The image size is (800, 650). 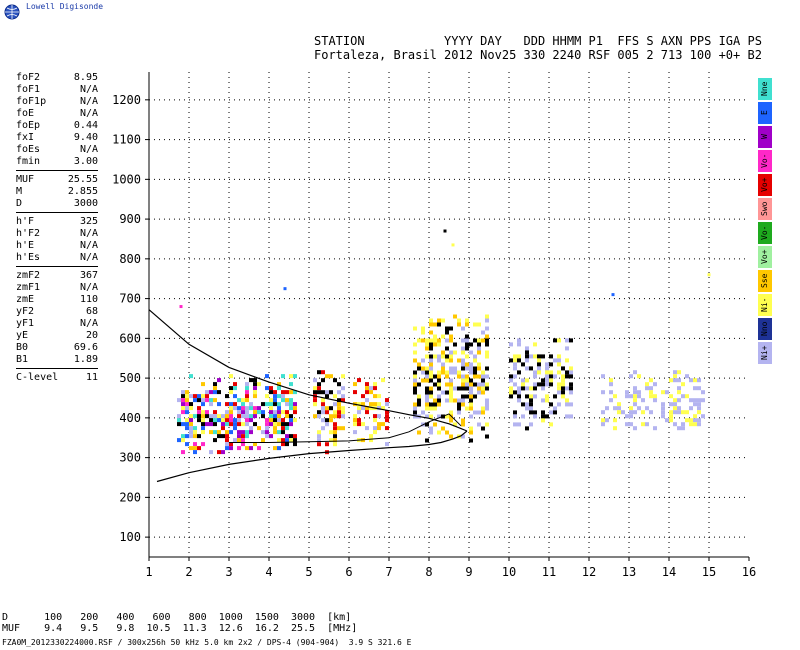 I want to click on param-label: MUF, so click(x=25, y=179).